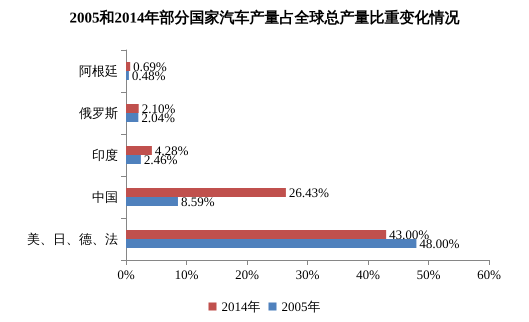  What do you see at coordinates (126, 274) in the screenshot?
I see `x-tick-label: 0%` at bounding box center [126, 274].